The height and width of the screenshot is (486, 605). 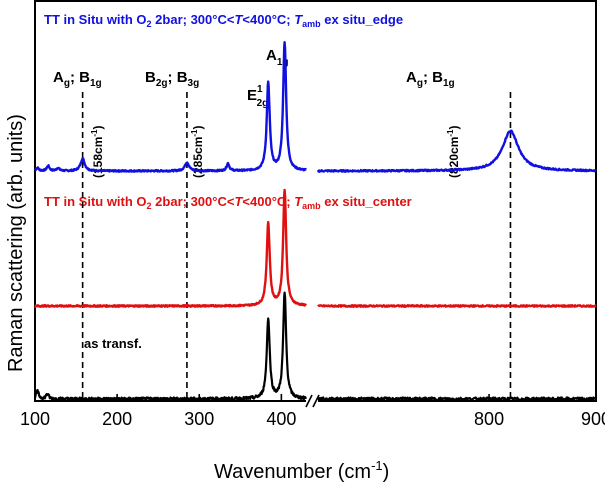 I want to click on wn-label-820: (820cm-1), so click(x=453, y=152).